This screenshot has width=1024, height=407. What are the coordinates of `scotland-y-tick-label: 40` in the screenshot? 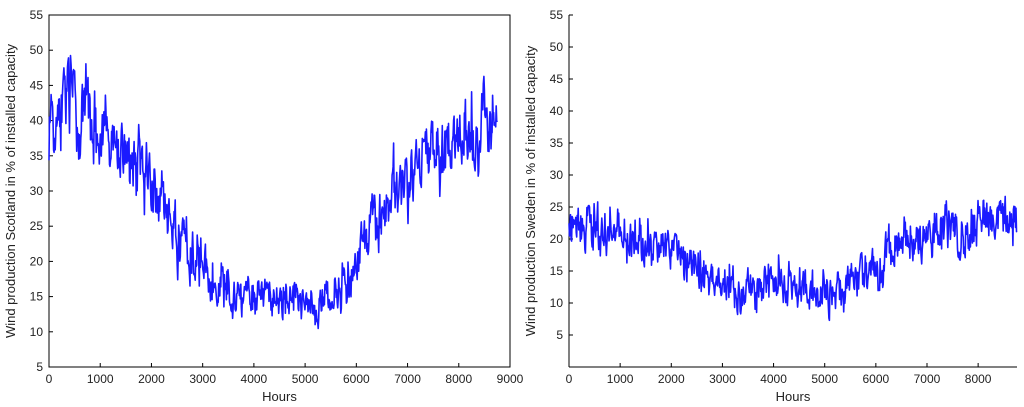 It's located at (37, 121).